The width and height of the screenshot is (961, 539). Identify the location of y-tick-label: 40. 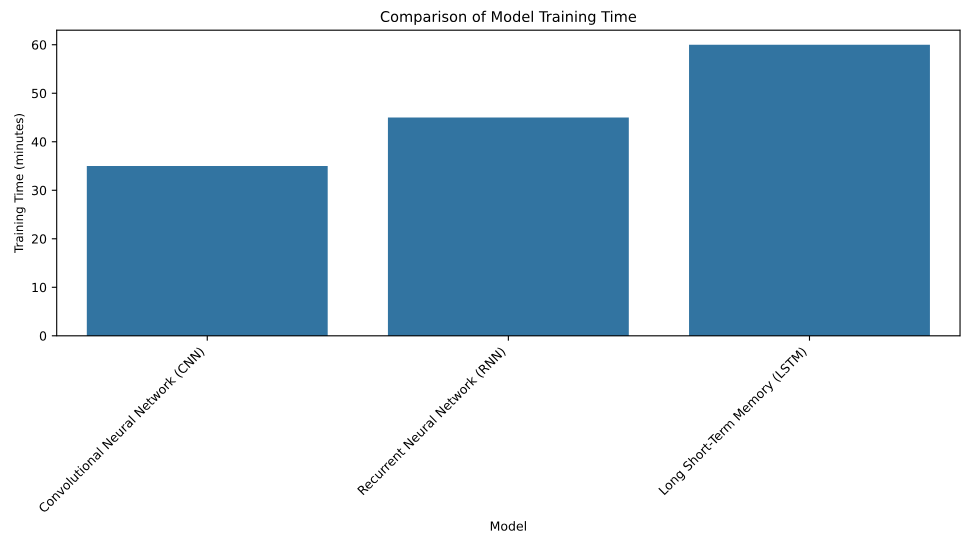
(39, 142).